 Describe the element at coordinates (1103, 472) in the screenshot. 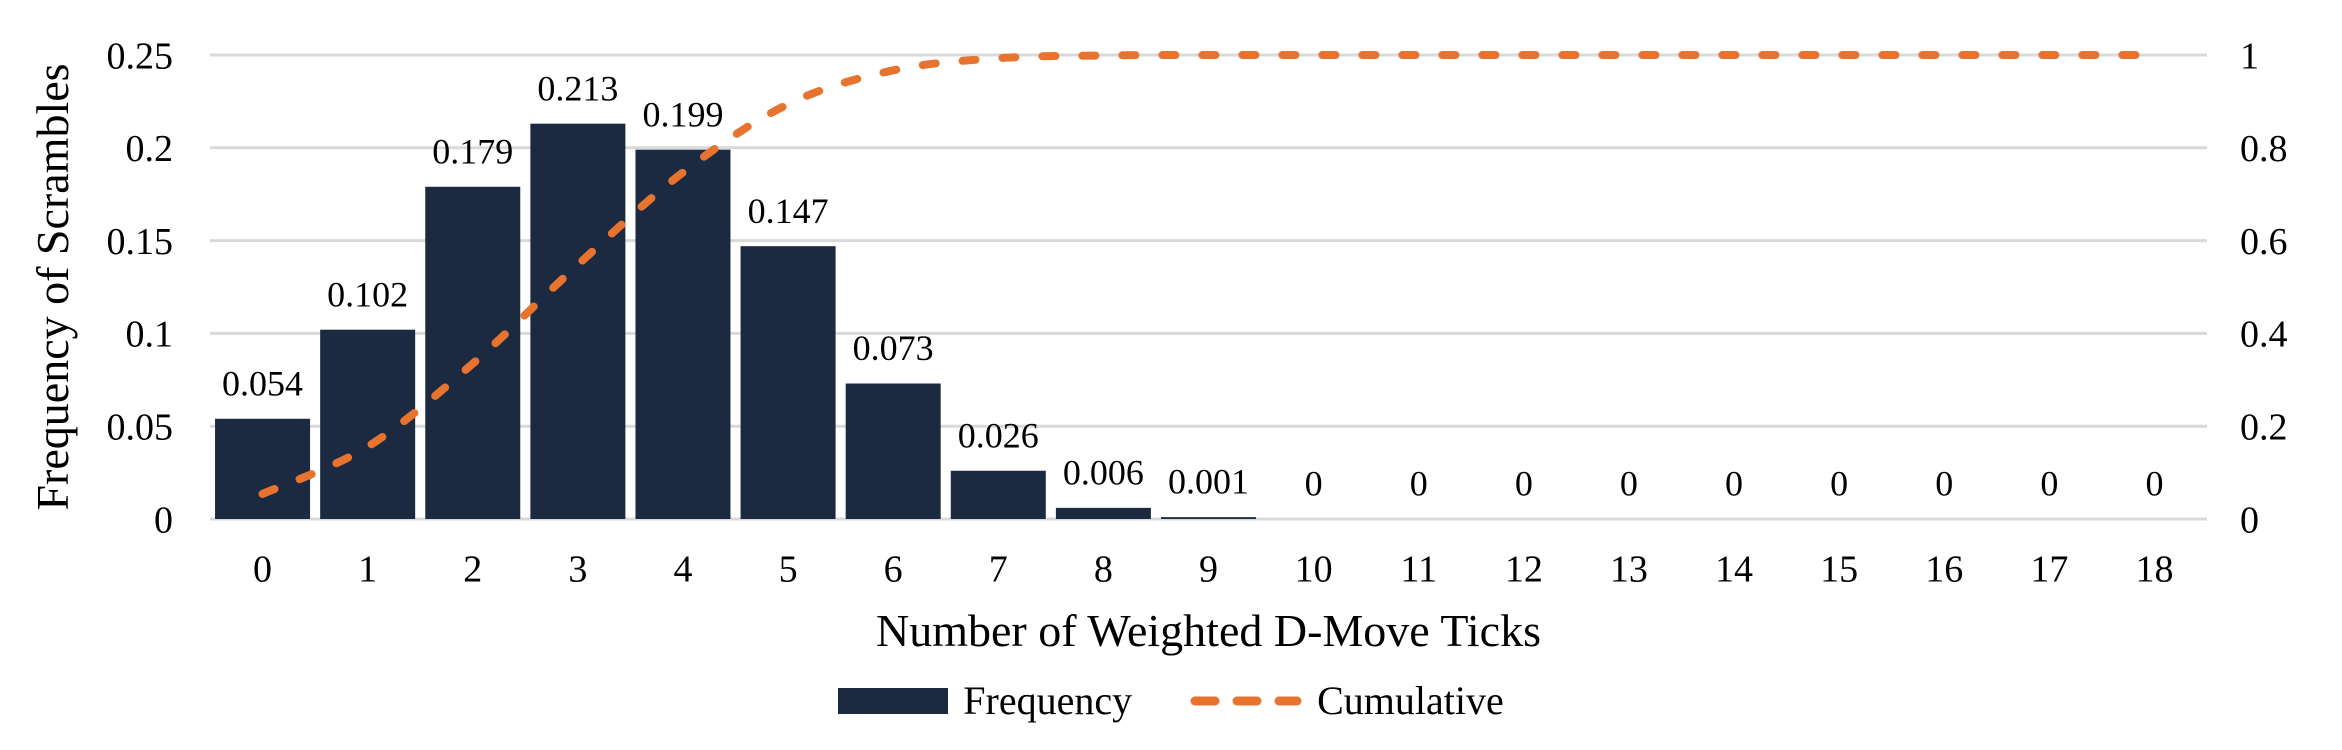

I see `bar-value-label: 0.006` at that location.